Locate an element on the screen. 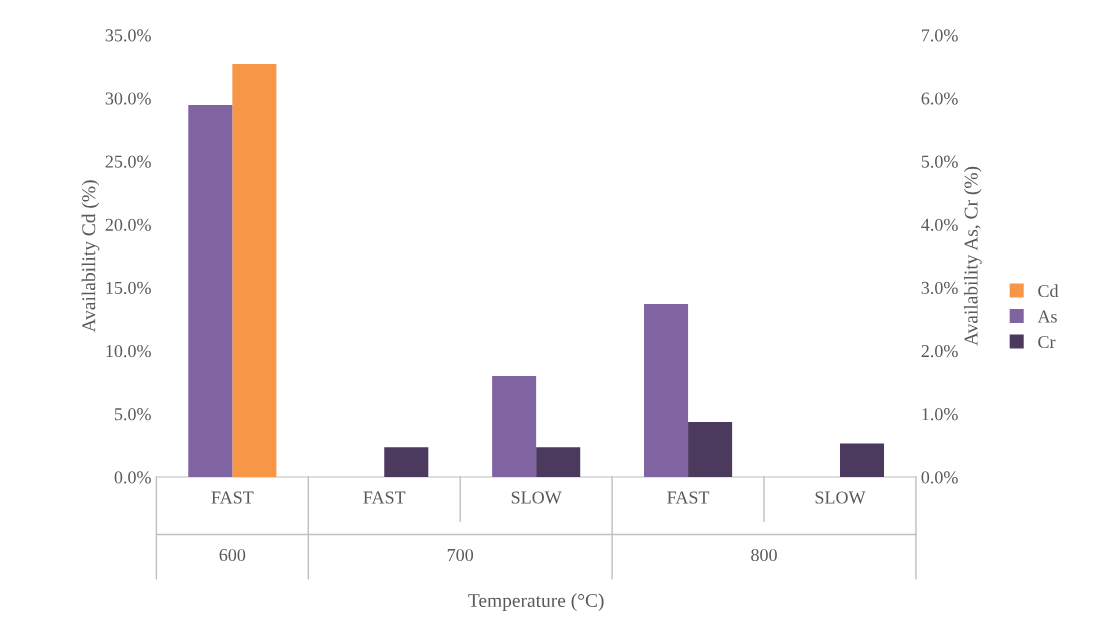  text: 600 is located at coordinates (232, 555).